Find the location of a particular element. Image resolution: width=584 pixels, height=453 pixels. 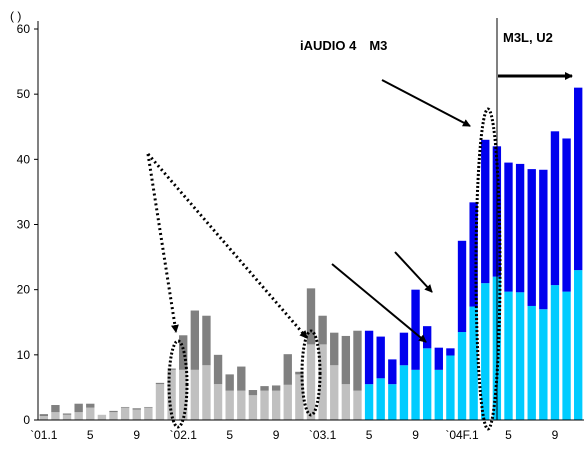

bar-series3-col41 is located at coordinates (508, 355).